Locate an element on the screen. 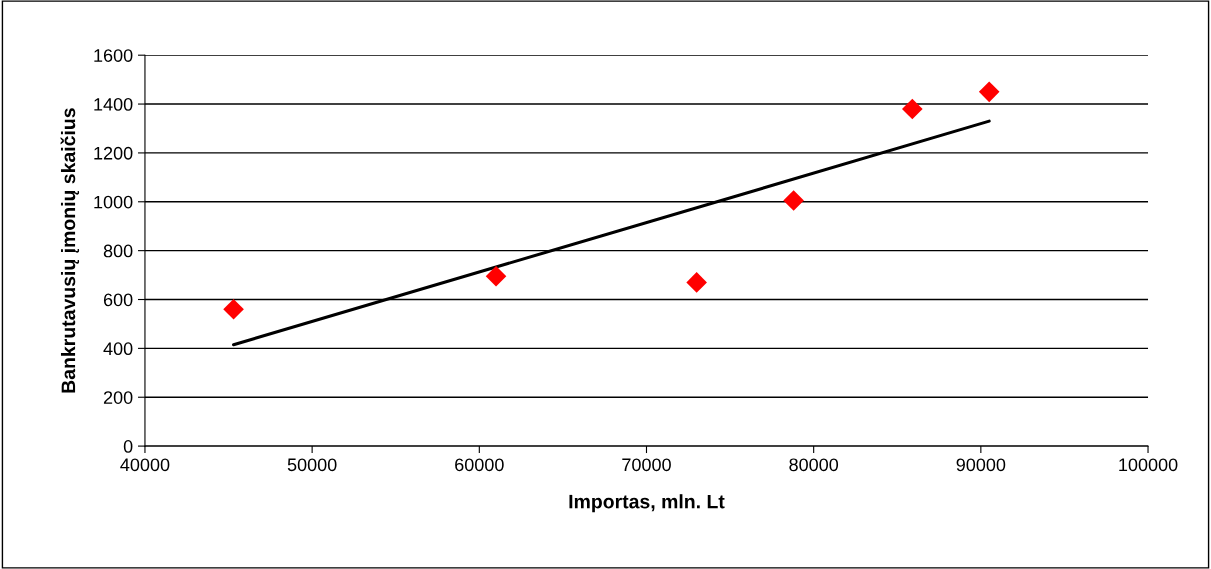  y-tick-label: 400 is located at coordinates (118, 349).